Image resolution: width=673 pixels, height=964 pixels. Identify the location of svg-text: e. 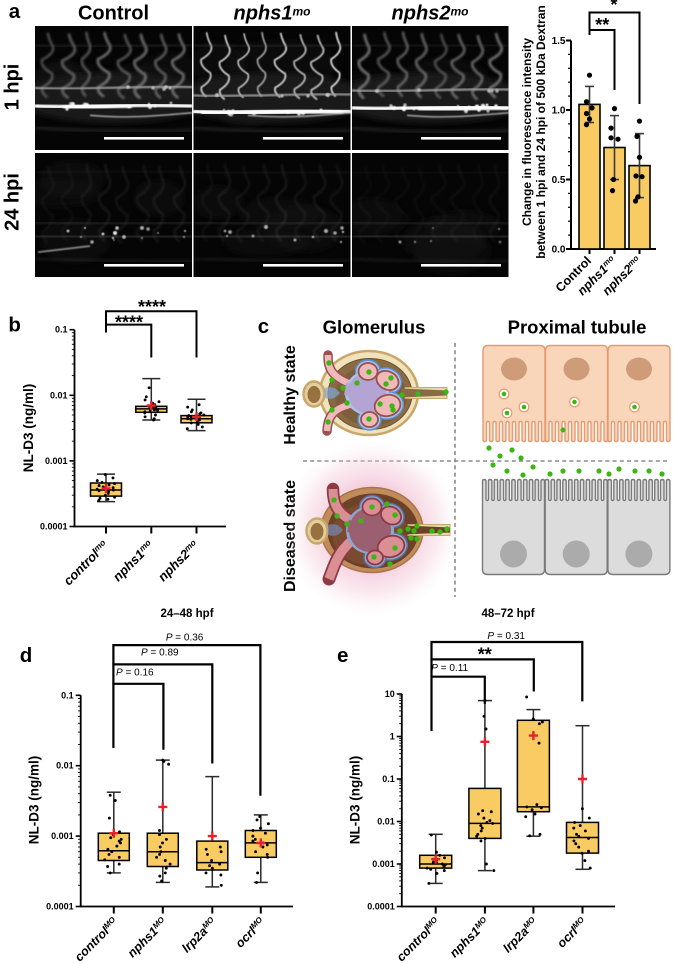
(342, 655).